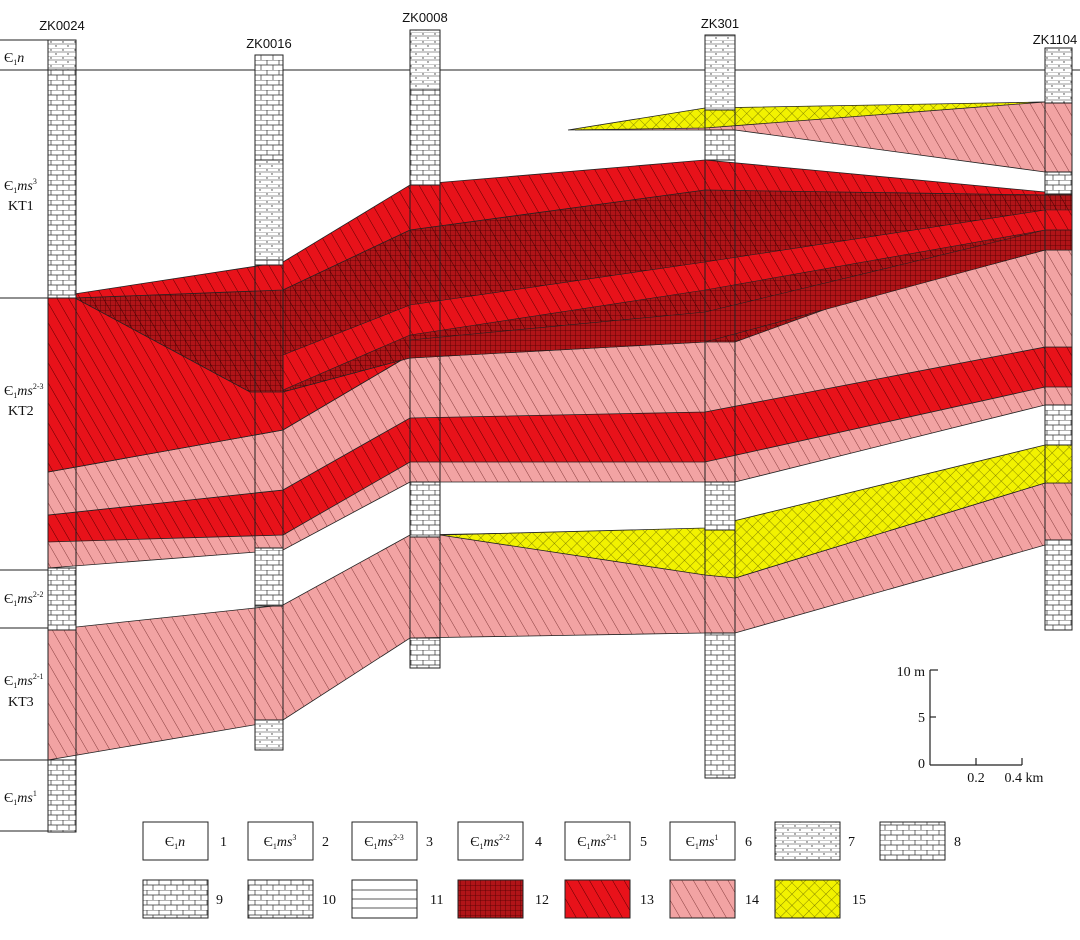 This screenshot has width=1080, height=940. Describe the element at coordinates (538, 842) in the screenshot. I see `svg-text: 4` at that location.